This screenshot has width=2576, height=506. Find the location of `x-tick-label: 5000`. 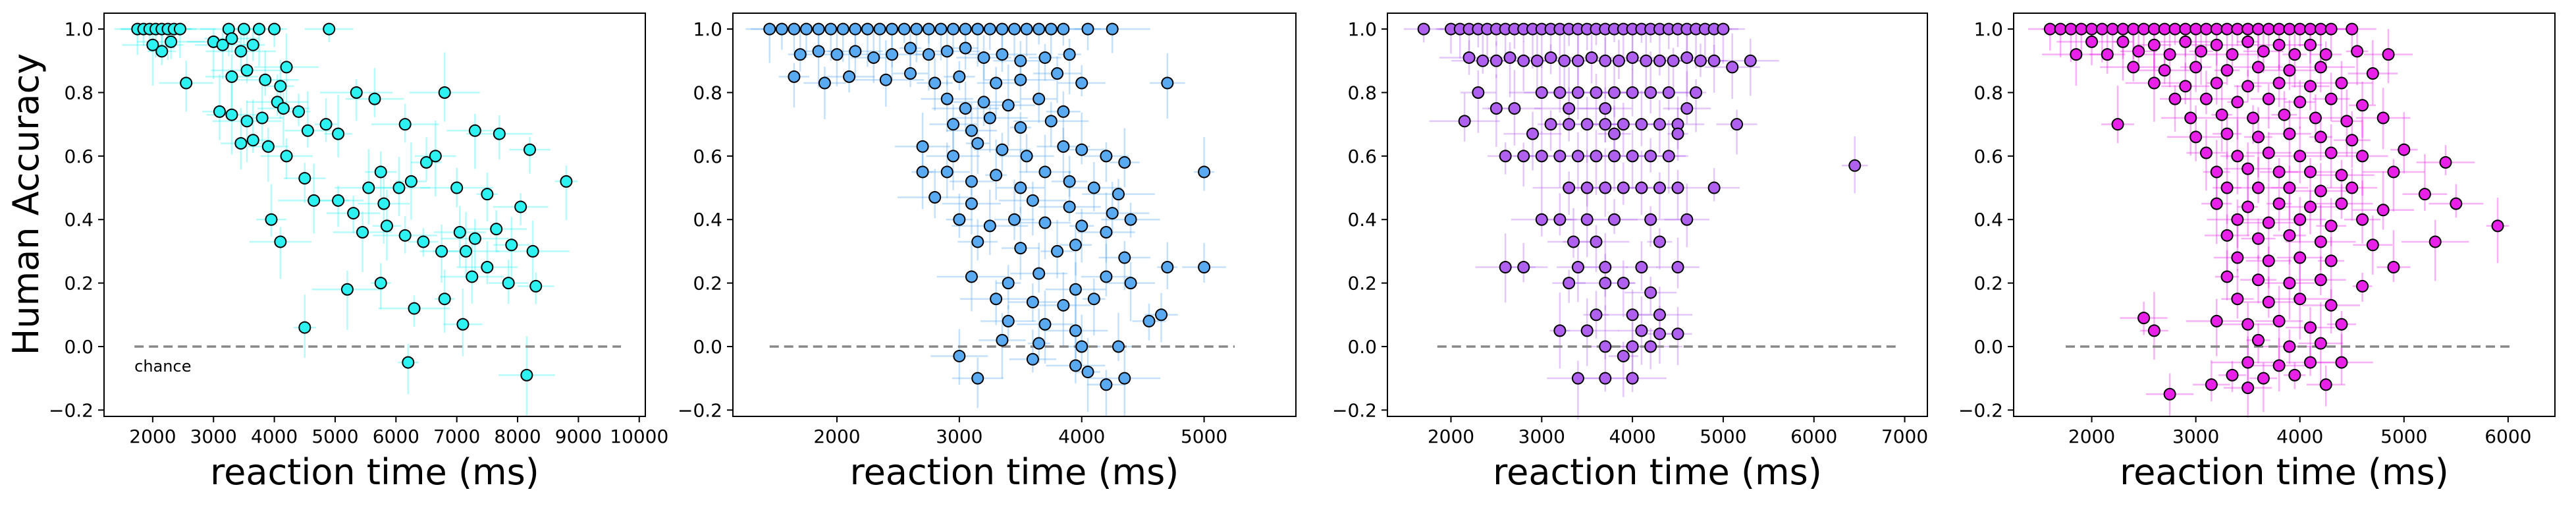

x-tick-label: 5000 is located at coordinates (2403, 436).